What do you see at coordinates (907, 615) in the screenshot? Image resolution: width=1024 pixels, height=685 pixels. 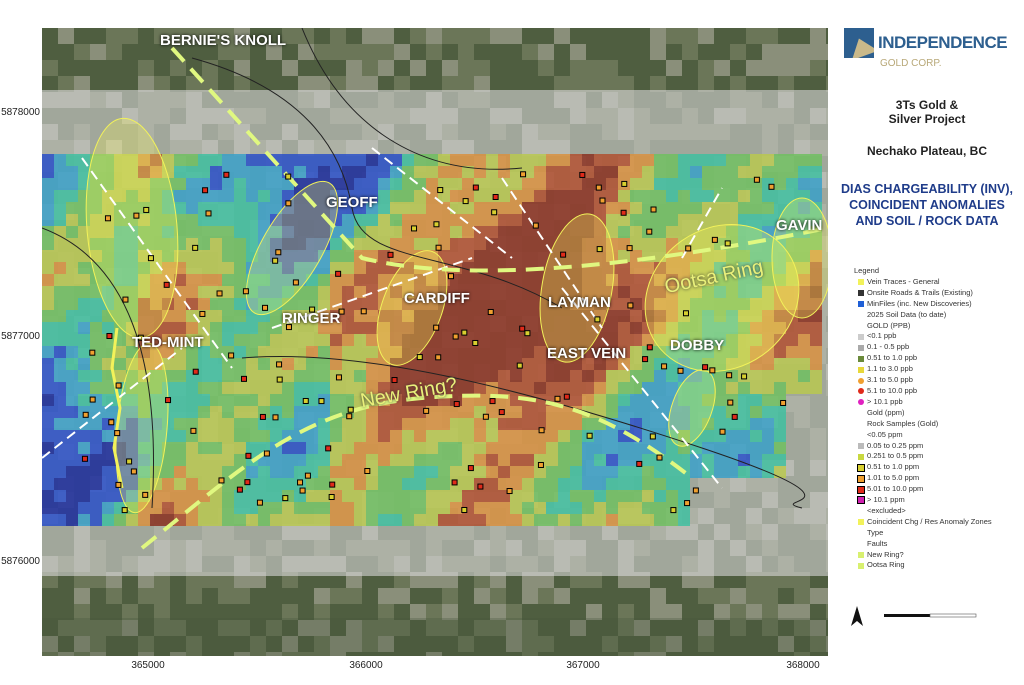 I see `scale-bar` at bounding box center [907, 615].